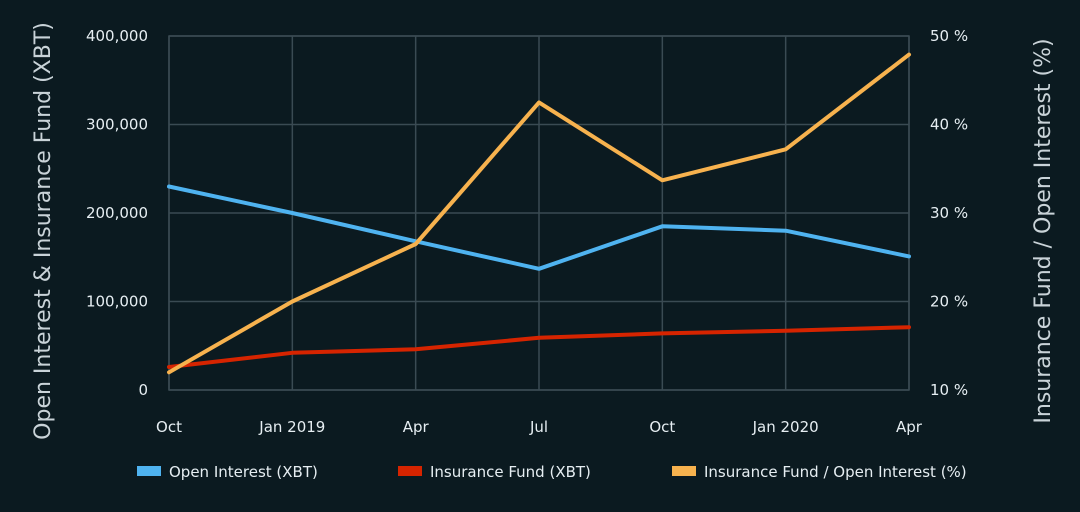 The width and height of the screenshot is (1080, 512). Describe the element at coordinates (949, 390) in the screenshot. I see `right-tick-label: 10 %` at that location.